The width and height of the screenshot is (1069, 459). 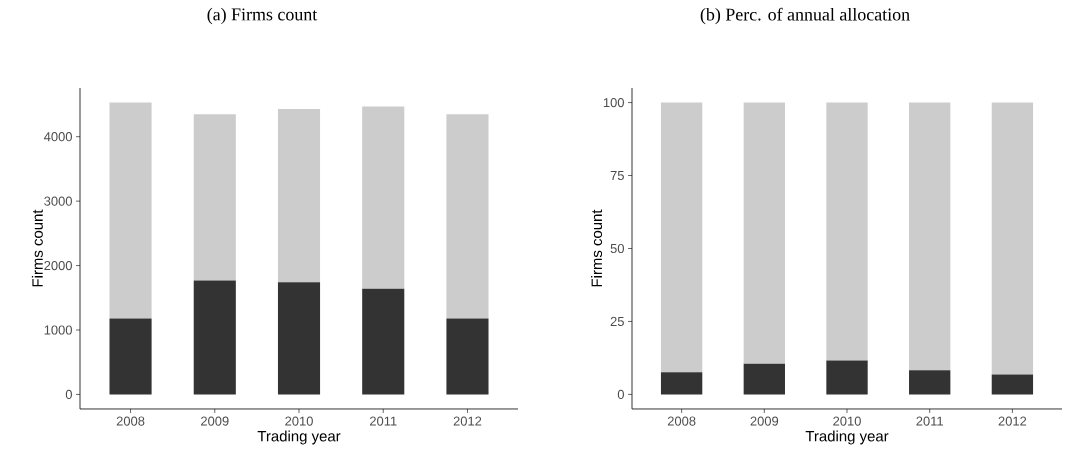 I want to click on chart-title: (a) Firms count, so click(x=262, y=16).